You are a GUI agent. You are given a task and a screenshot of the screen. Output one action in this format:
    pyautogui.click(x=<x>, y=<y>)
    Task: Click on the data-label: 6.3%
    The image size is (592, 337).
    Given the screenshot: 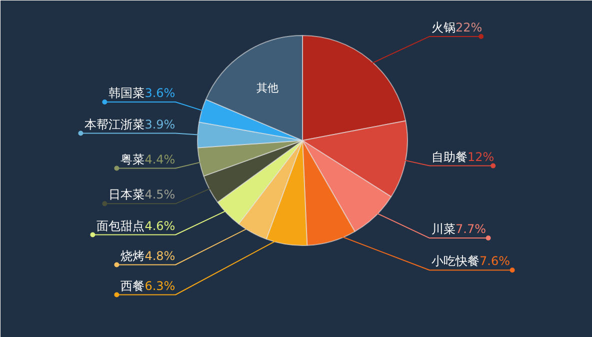 What is the action you would take?
    pyautogui.click(x=160, y=285)
    